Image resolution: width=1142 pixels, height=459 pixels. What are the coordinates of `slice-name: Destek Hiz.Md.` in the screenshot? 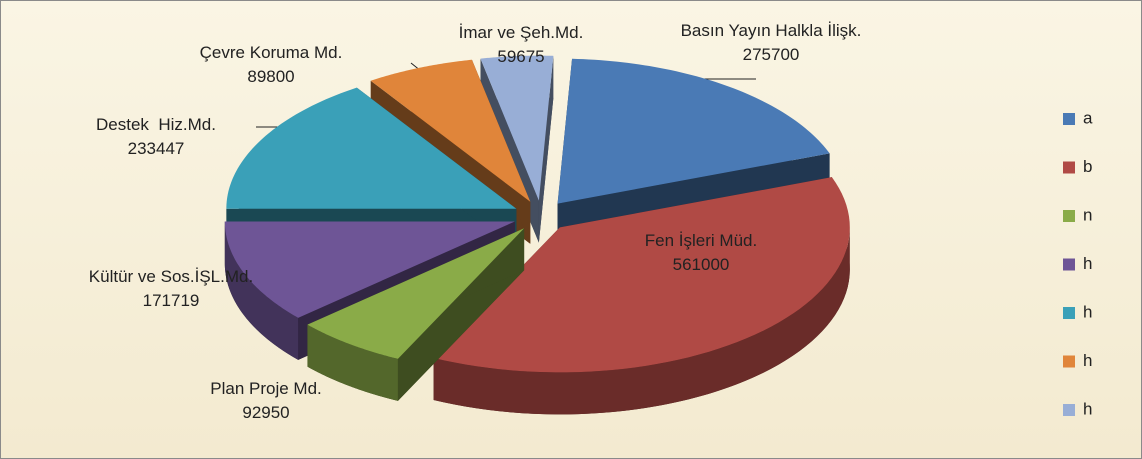 It's located at (156, 124).